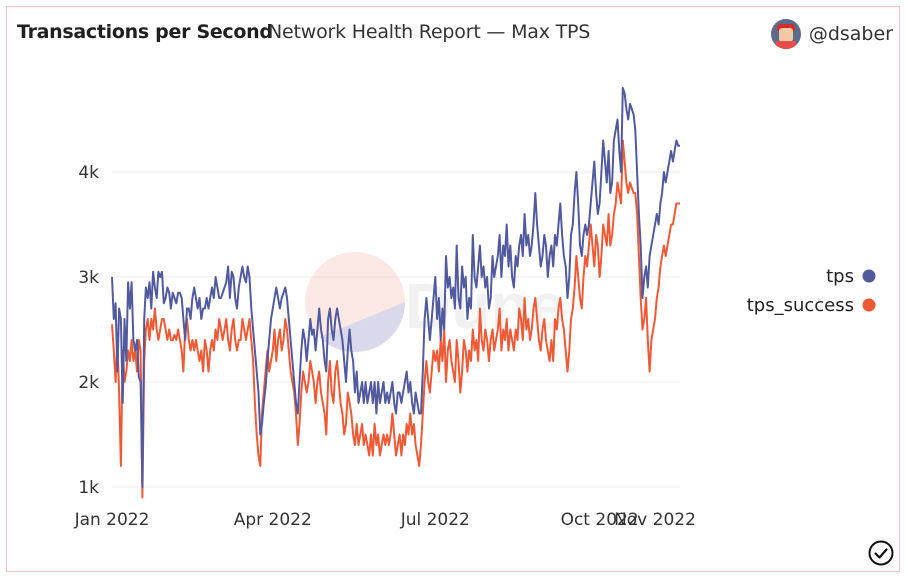  What do you see at coordinates (145, 32) in the screenshot?
I see `chart-title: Transactions per Second` at bounding box center [145, 32].